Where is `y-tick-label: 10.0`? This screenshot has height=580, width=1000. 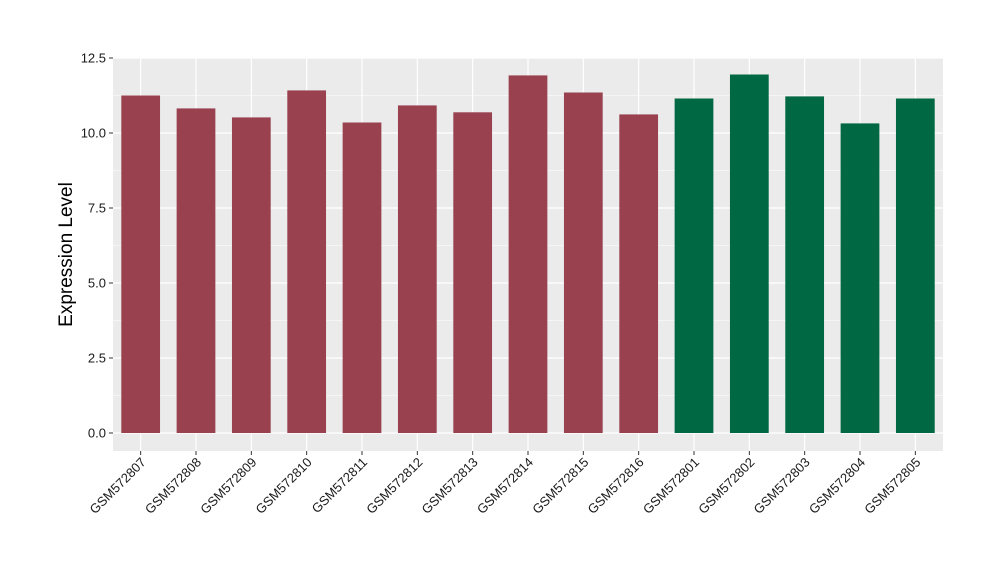 y-tick-label: 10.0 is located at coordinates (93, 133).